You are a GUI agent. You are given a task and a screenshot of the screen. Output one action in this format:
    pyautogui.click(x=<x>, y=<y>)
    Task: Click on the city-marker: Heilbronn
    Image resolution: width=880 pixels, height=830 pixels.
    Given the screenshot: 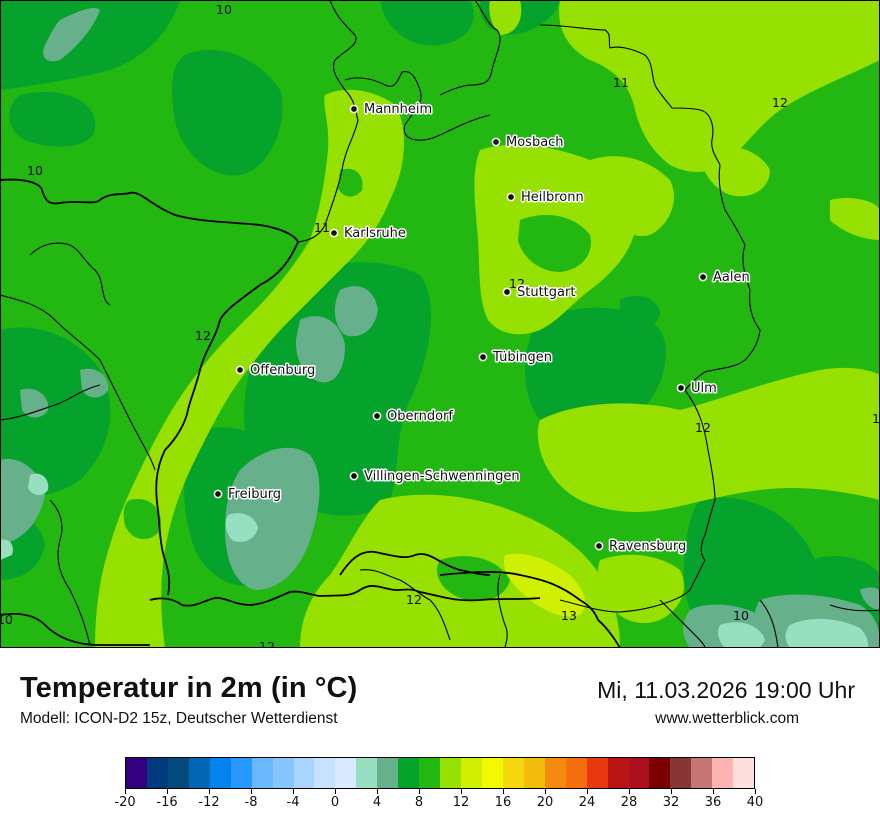 What is the action you would take?
    pyautogui.click(x=545, y=198)
    